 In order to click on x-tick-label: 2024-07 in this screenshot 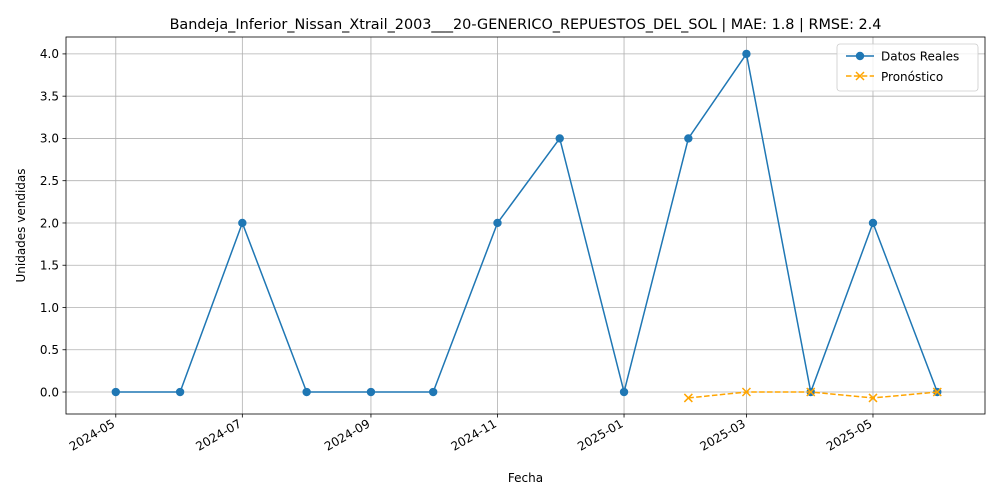, I will do `click(218, 434)`.